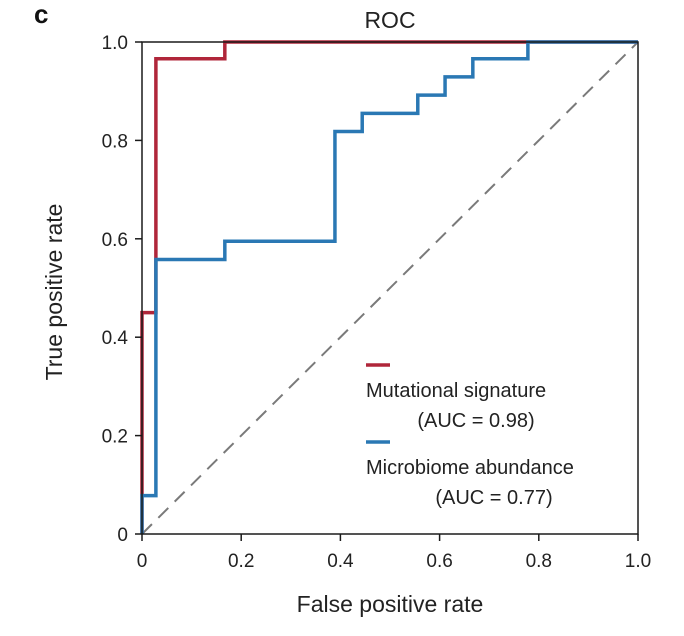  What do you see at coordinates (439, 561) in the screenshot?
I see `x-tick-label: 0.6` at bounding box center [439, 561].